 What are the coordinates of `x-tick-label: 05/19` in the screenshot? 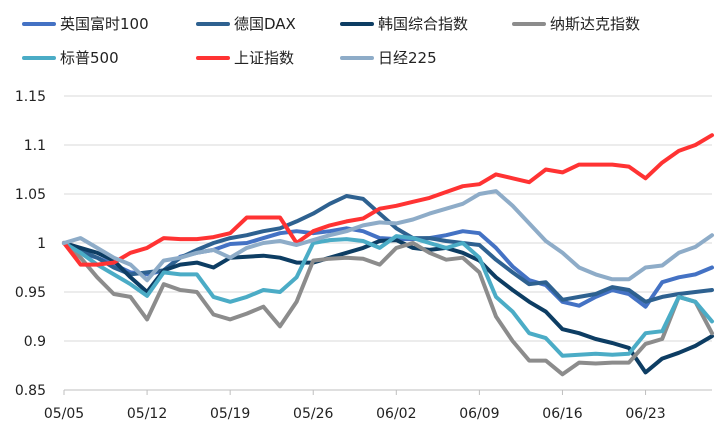 It's located at (230, 414).